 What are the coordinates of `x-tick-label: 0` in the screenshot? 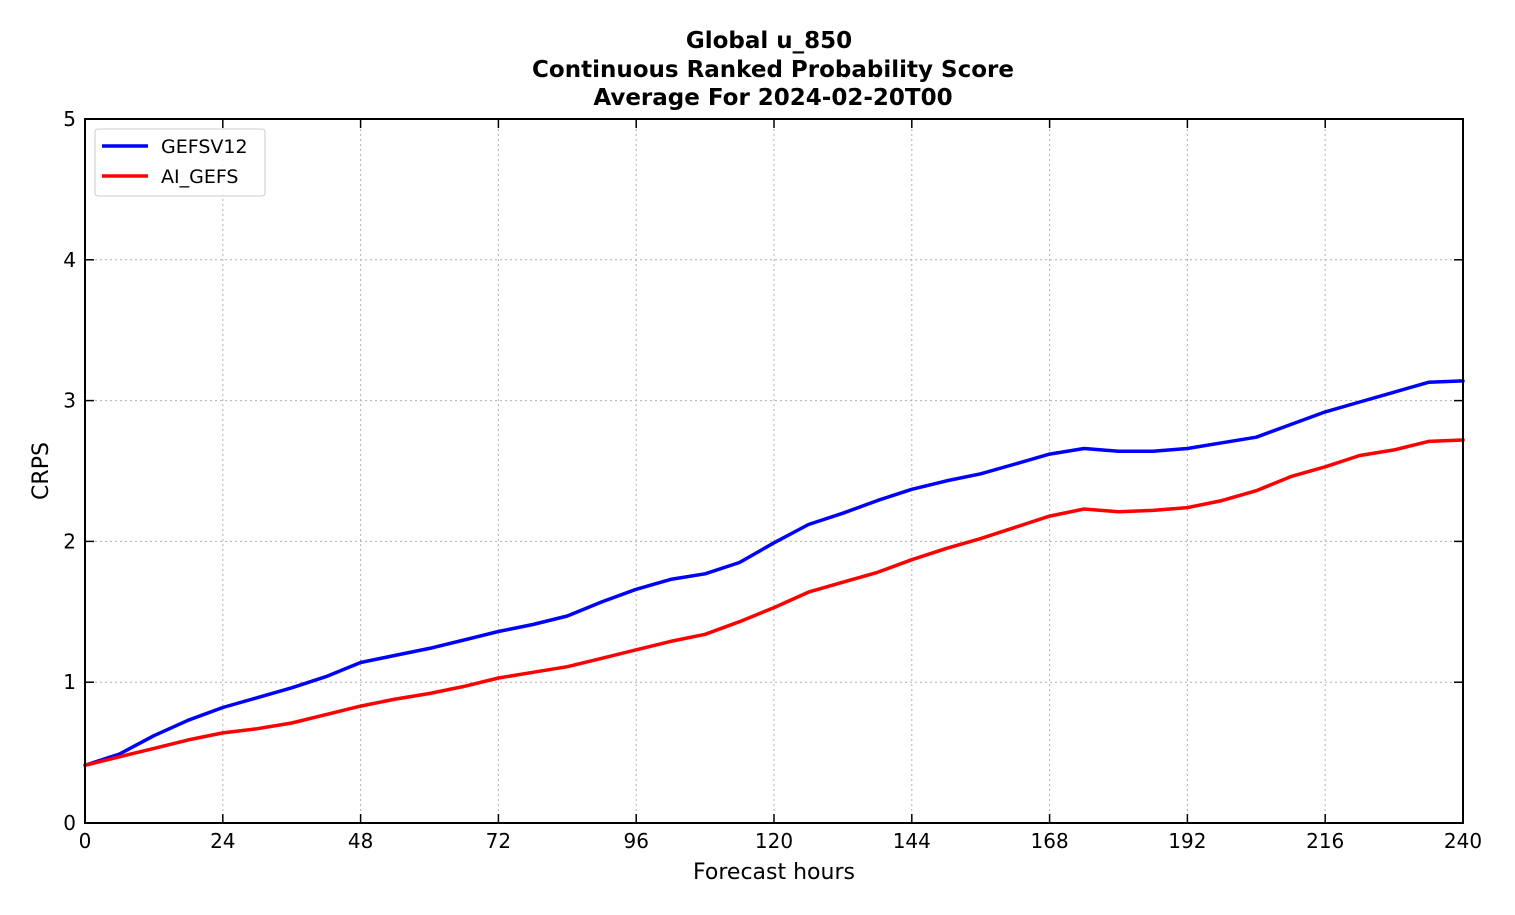 It's located at (85, 841).